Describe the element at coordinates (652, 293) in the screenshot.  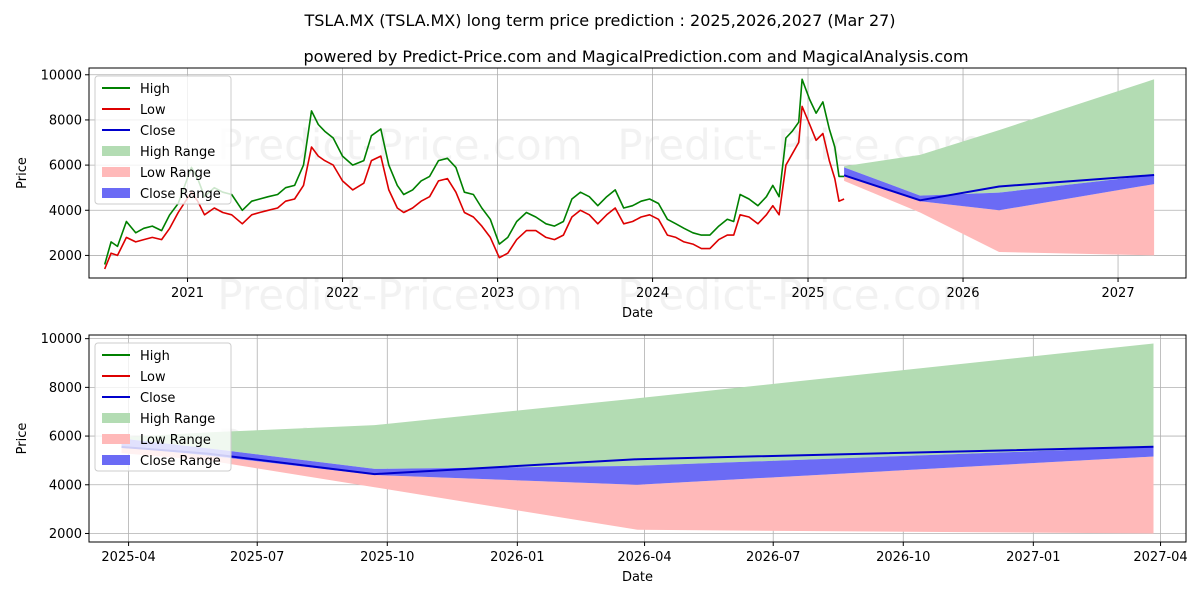
I see `x-tick-label: 2024` at that location.